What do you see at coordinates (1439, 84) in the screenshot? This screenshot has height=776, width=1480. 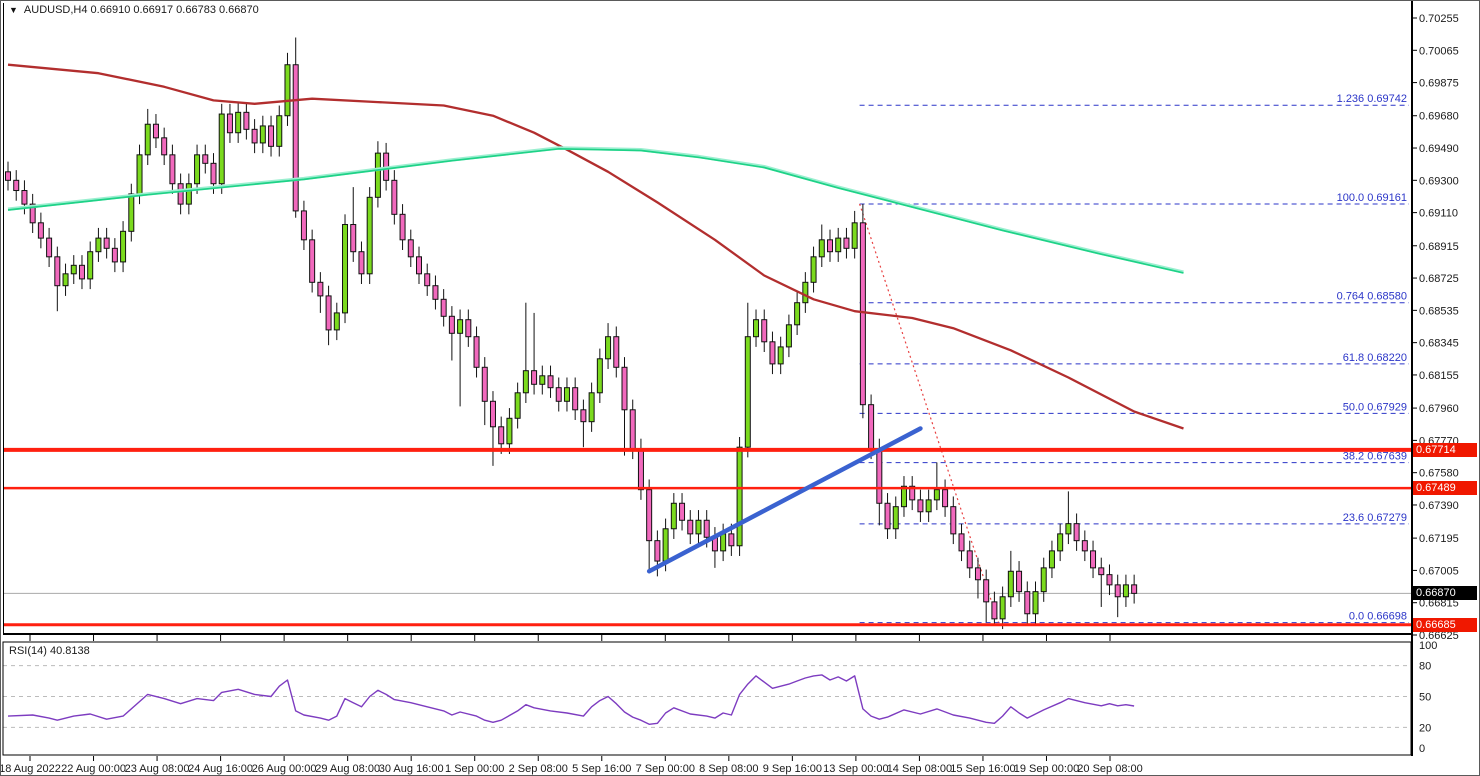 I see `price-tick-label: 0.69875` at bounding box center [1439, 84].